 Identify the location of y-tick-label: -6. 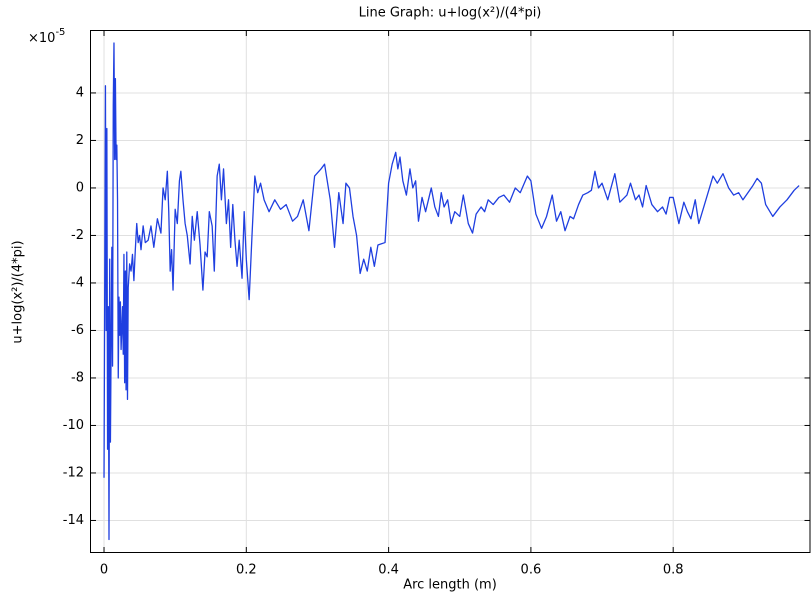
(77, 330).